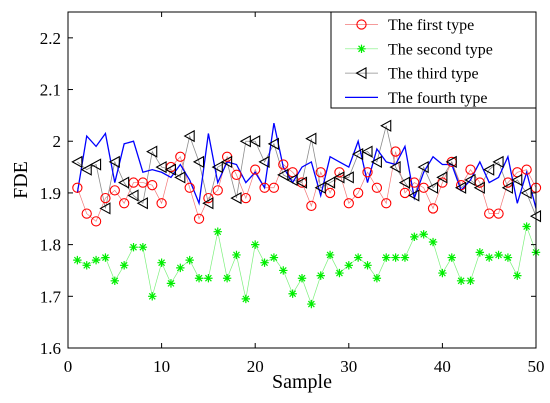 The image size is (550, 403). I want to click on legend-item-2: The second type, so click(419, 49).